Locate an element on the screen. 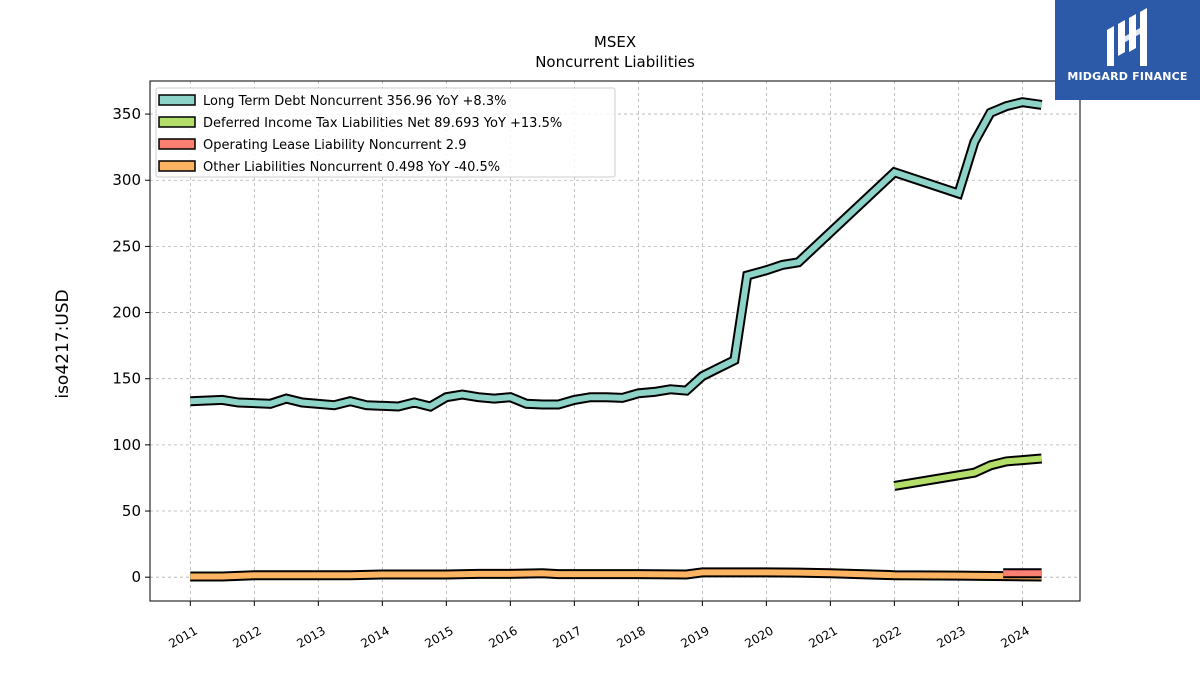  y-tick-label: 0 is located at coordinates (136, 577).